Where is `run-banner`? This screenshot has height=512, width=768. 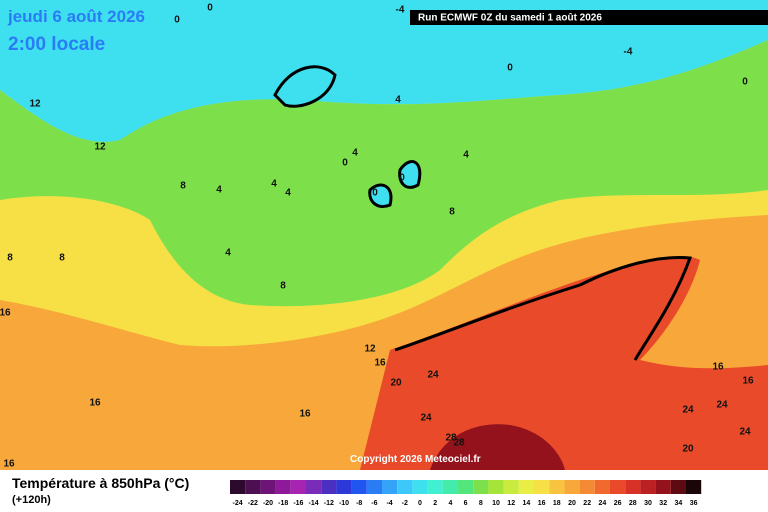
run-banner is located at coordinates (589, 17).